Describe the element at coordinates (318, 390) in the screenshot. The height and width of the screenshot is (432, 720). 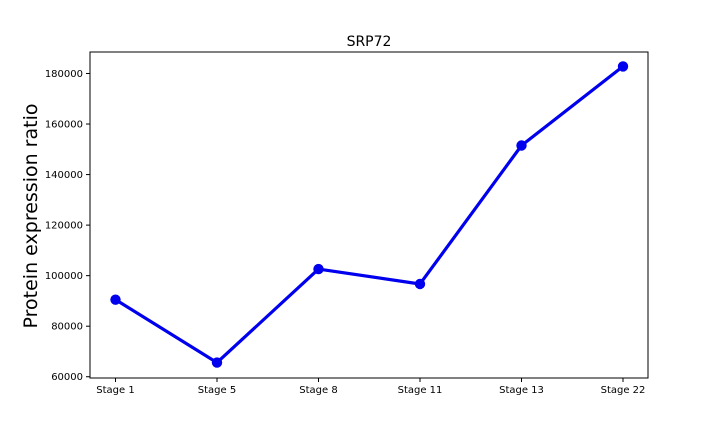
I see `x-tick-label: Stage 8` at that location.